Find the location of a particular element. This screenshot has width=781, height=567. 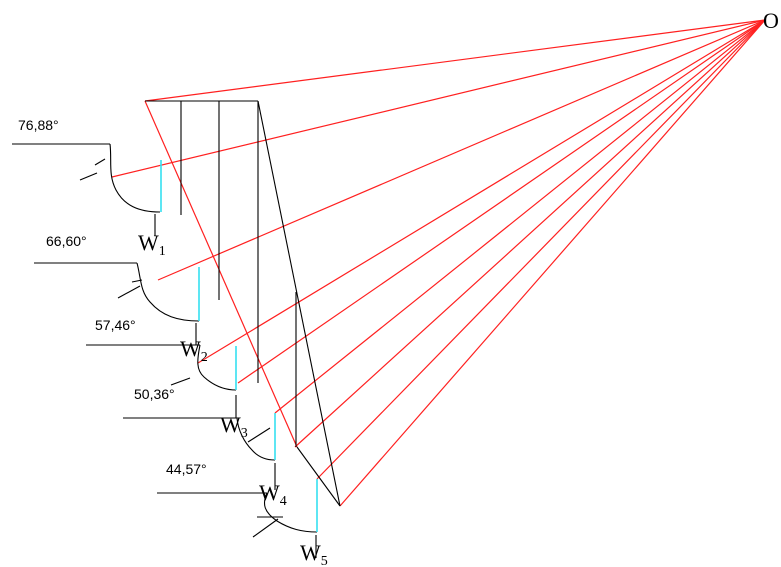

weight-arrows is located at coordinates (235, 386).